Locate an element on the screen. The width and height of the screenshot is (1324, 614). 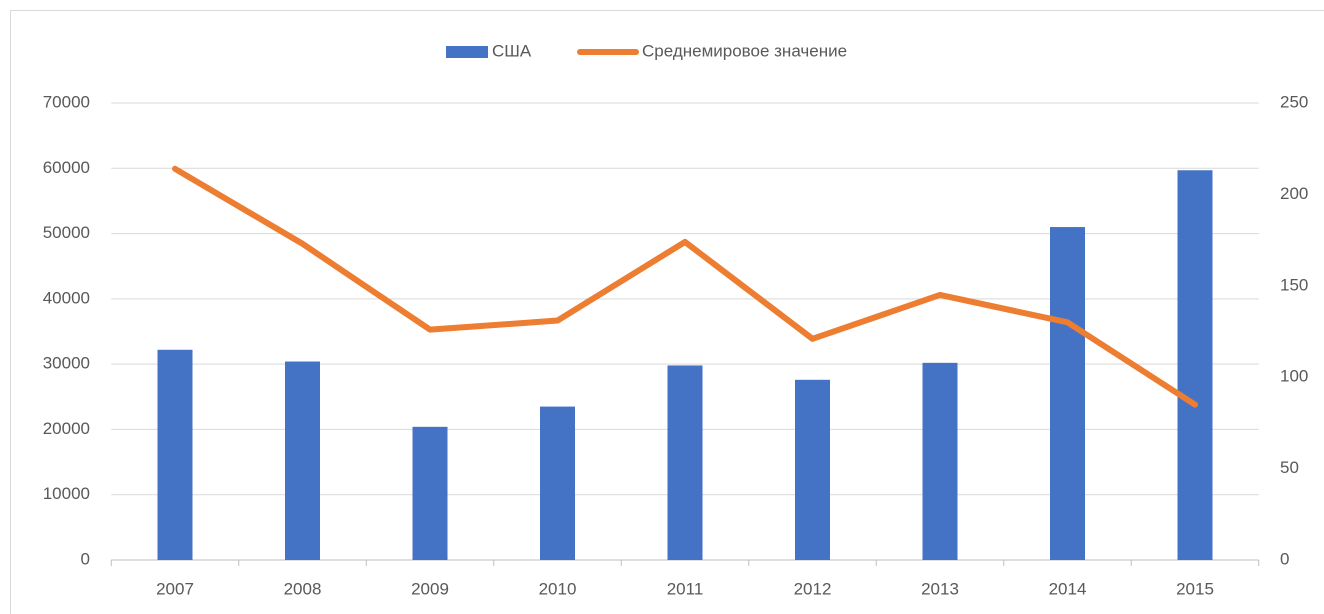
y2-tick-label: 50 is located at coordinates (1289, 467).